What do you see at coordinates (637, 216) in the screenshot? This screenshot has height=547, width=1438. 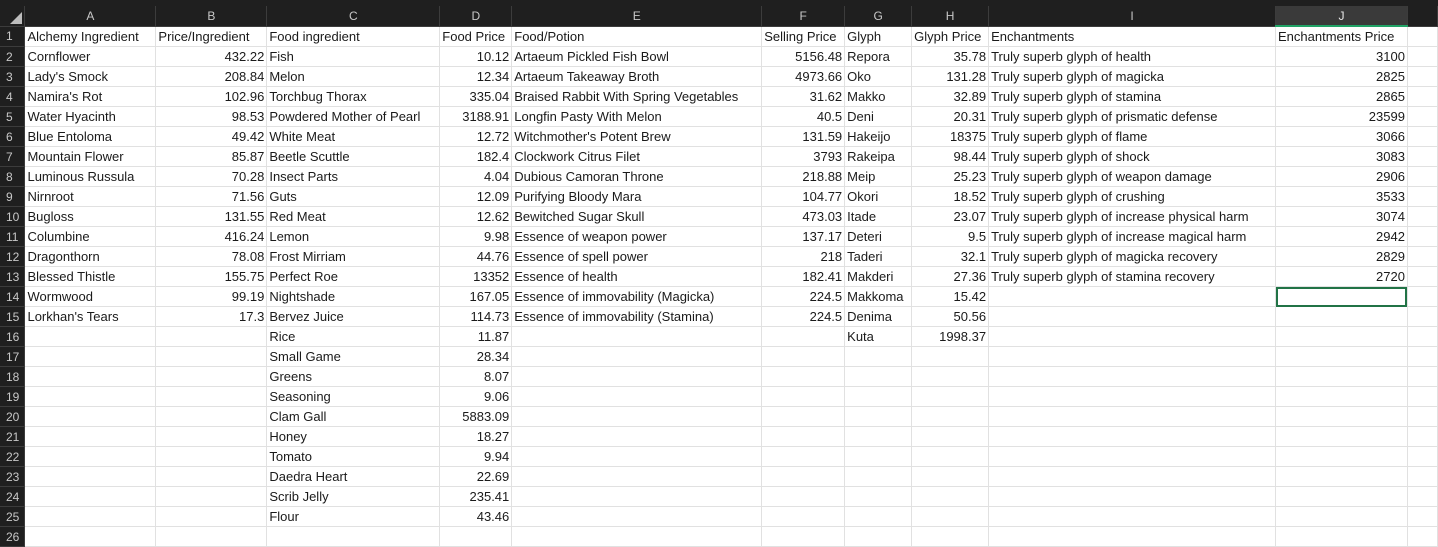 I see `cell-e10: Bewitched Sugar Skull` at bounding box center [637, 216].